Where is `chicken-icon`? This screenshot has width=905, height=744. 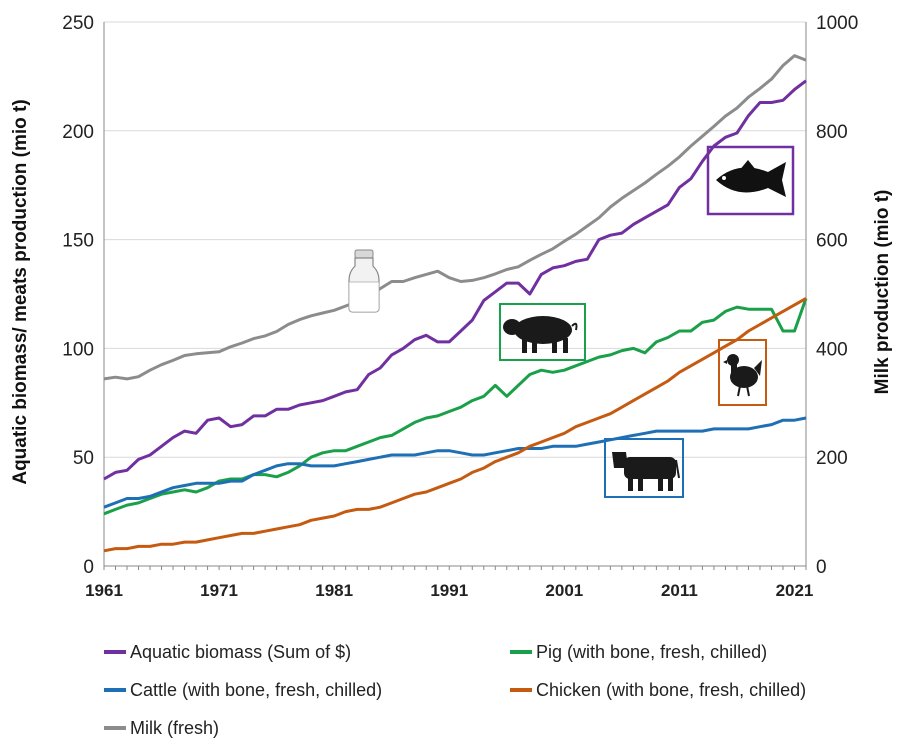
chicken-icon is located at coordinates (742, 372).